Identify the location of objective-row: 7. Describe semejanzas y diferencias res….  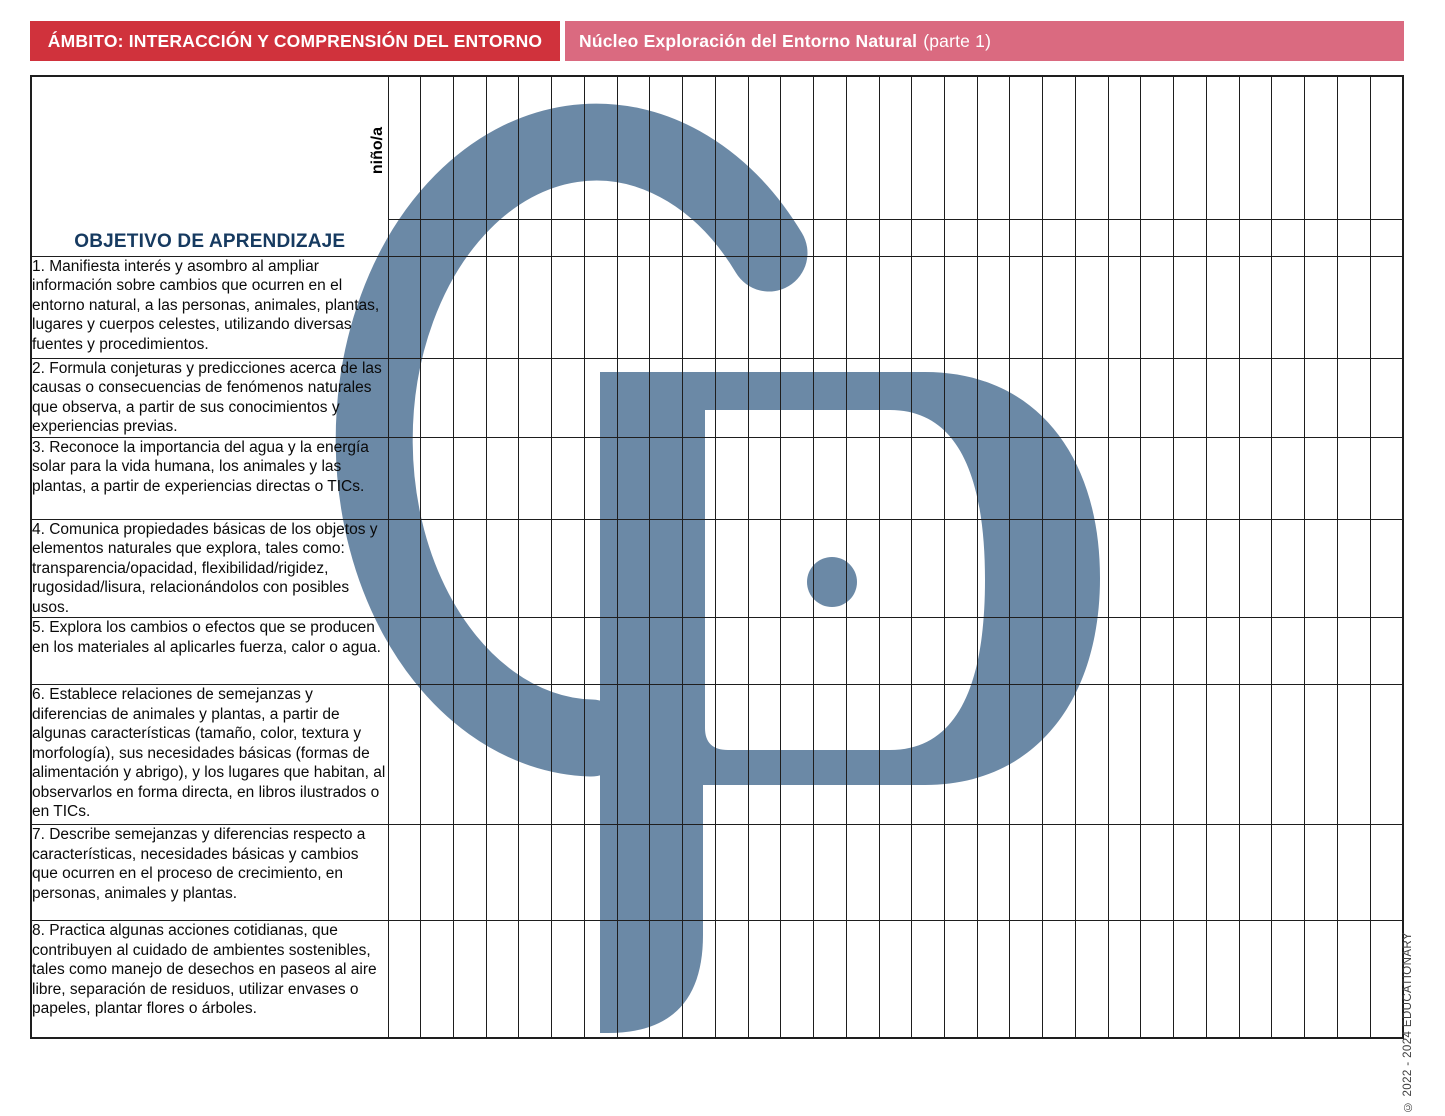
(717, 873).